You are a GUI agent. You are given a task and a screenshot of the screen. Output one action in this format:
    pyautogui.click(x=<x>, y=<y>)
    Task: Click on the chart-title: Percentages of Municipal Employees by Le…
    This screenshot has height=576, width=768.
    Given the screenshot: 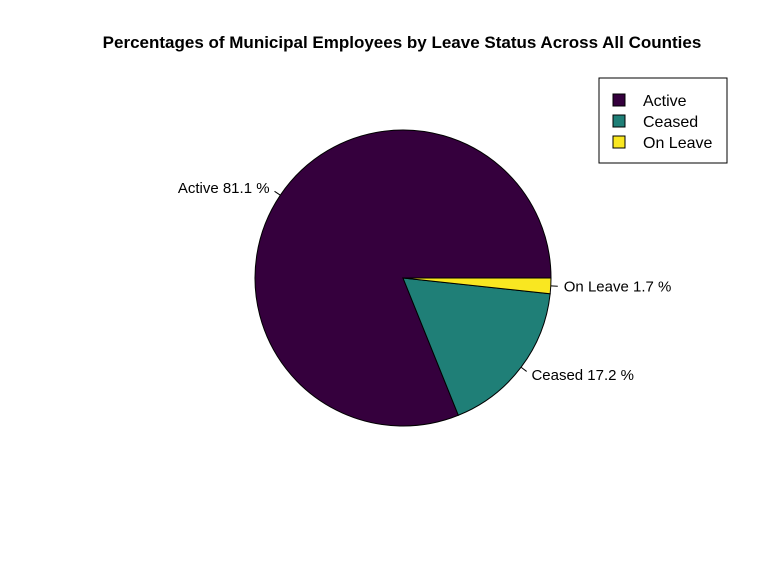 What is the action you would take?
    pyautogui.click(x=402, y=42)
    